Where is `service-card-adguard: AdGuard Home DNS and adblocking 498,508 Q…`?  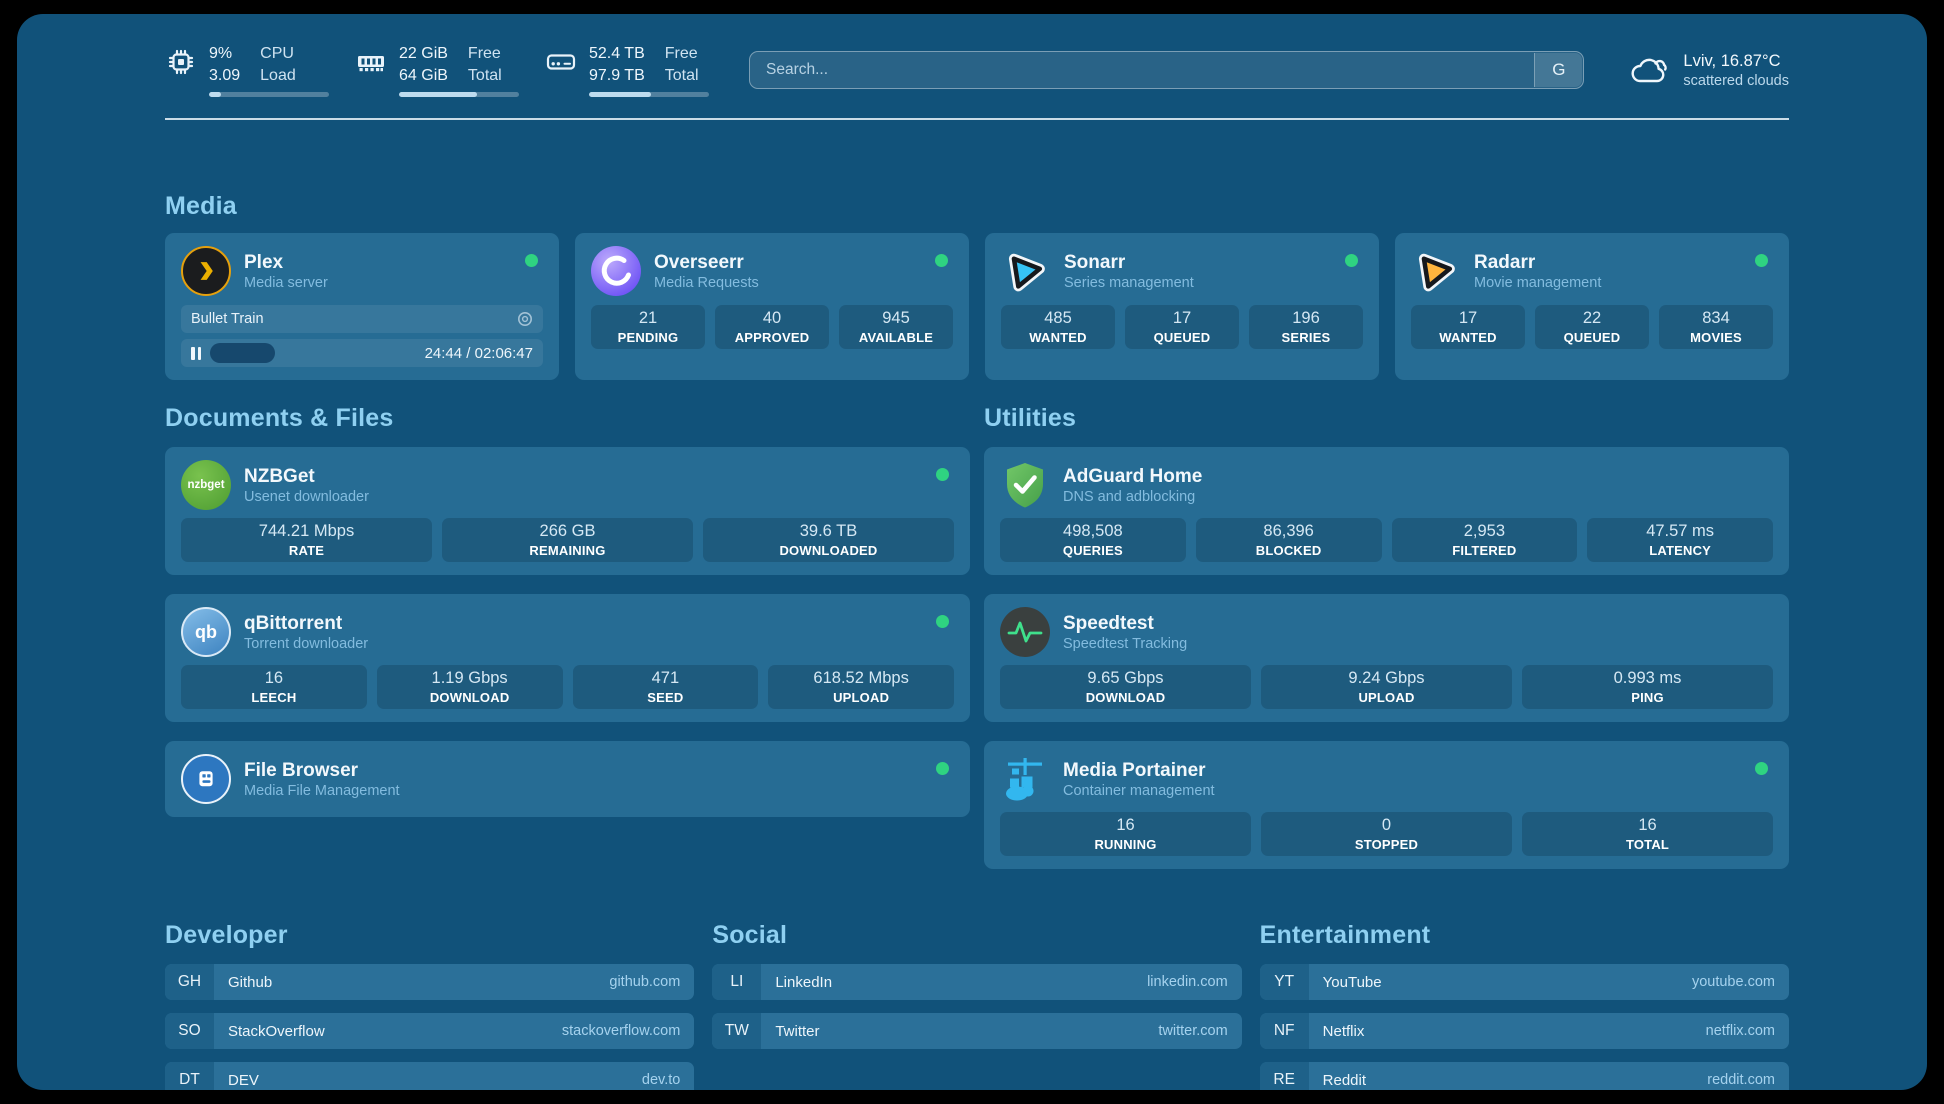
service-card-adguard: AdGuard Home DNS and adblocking 498,508 Q… is located at coordinates (1386, 511).